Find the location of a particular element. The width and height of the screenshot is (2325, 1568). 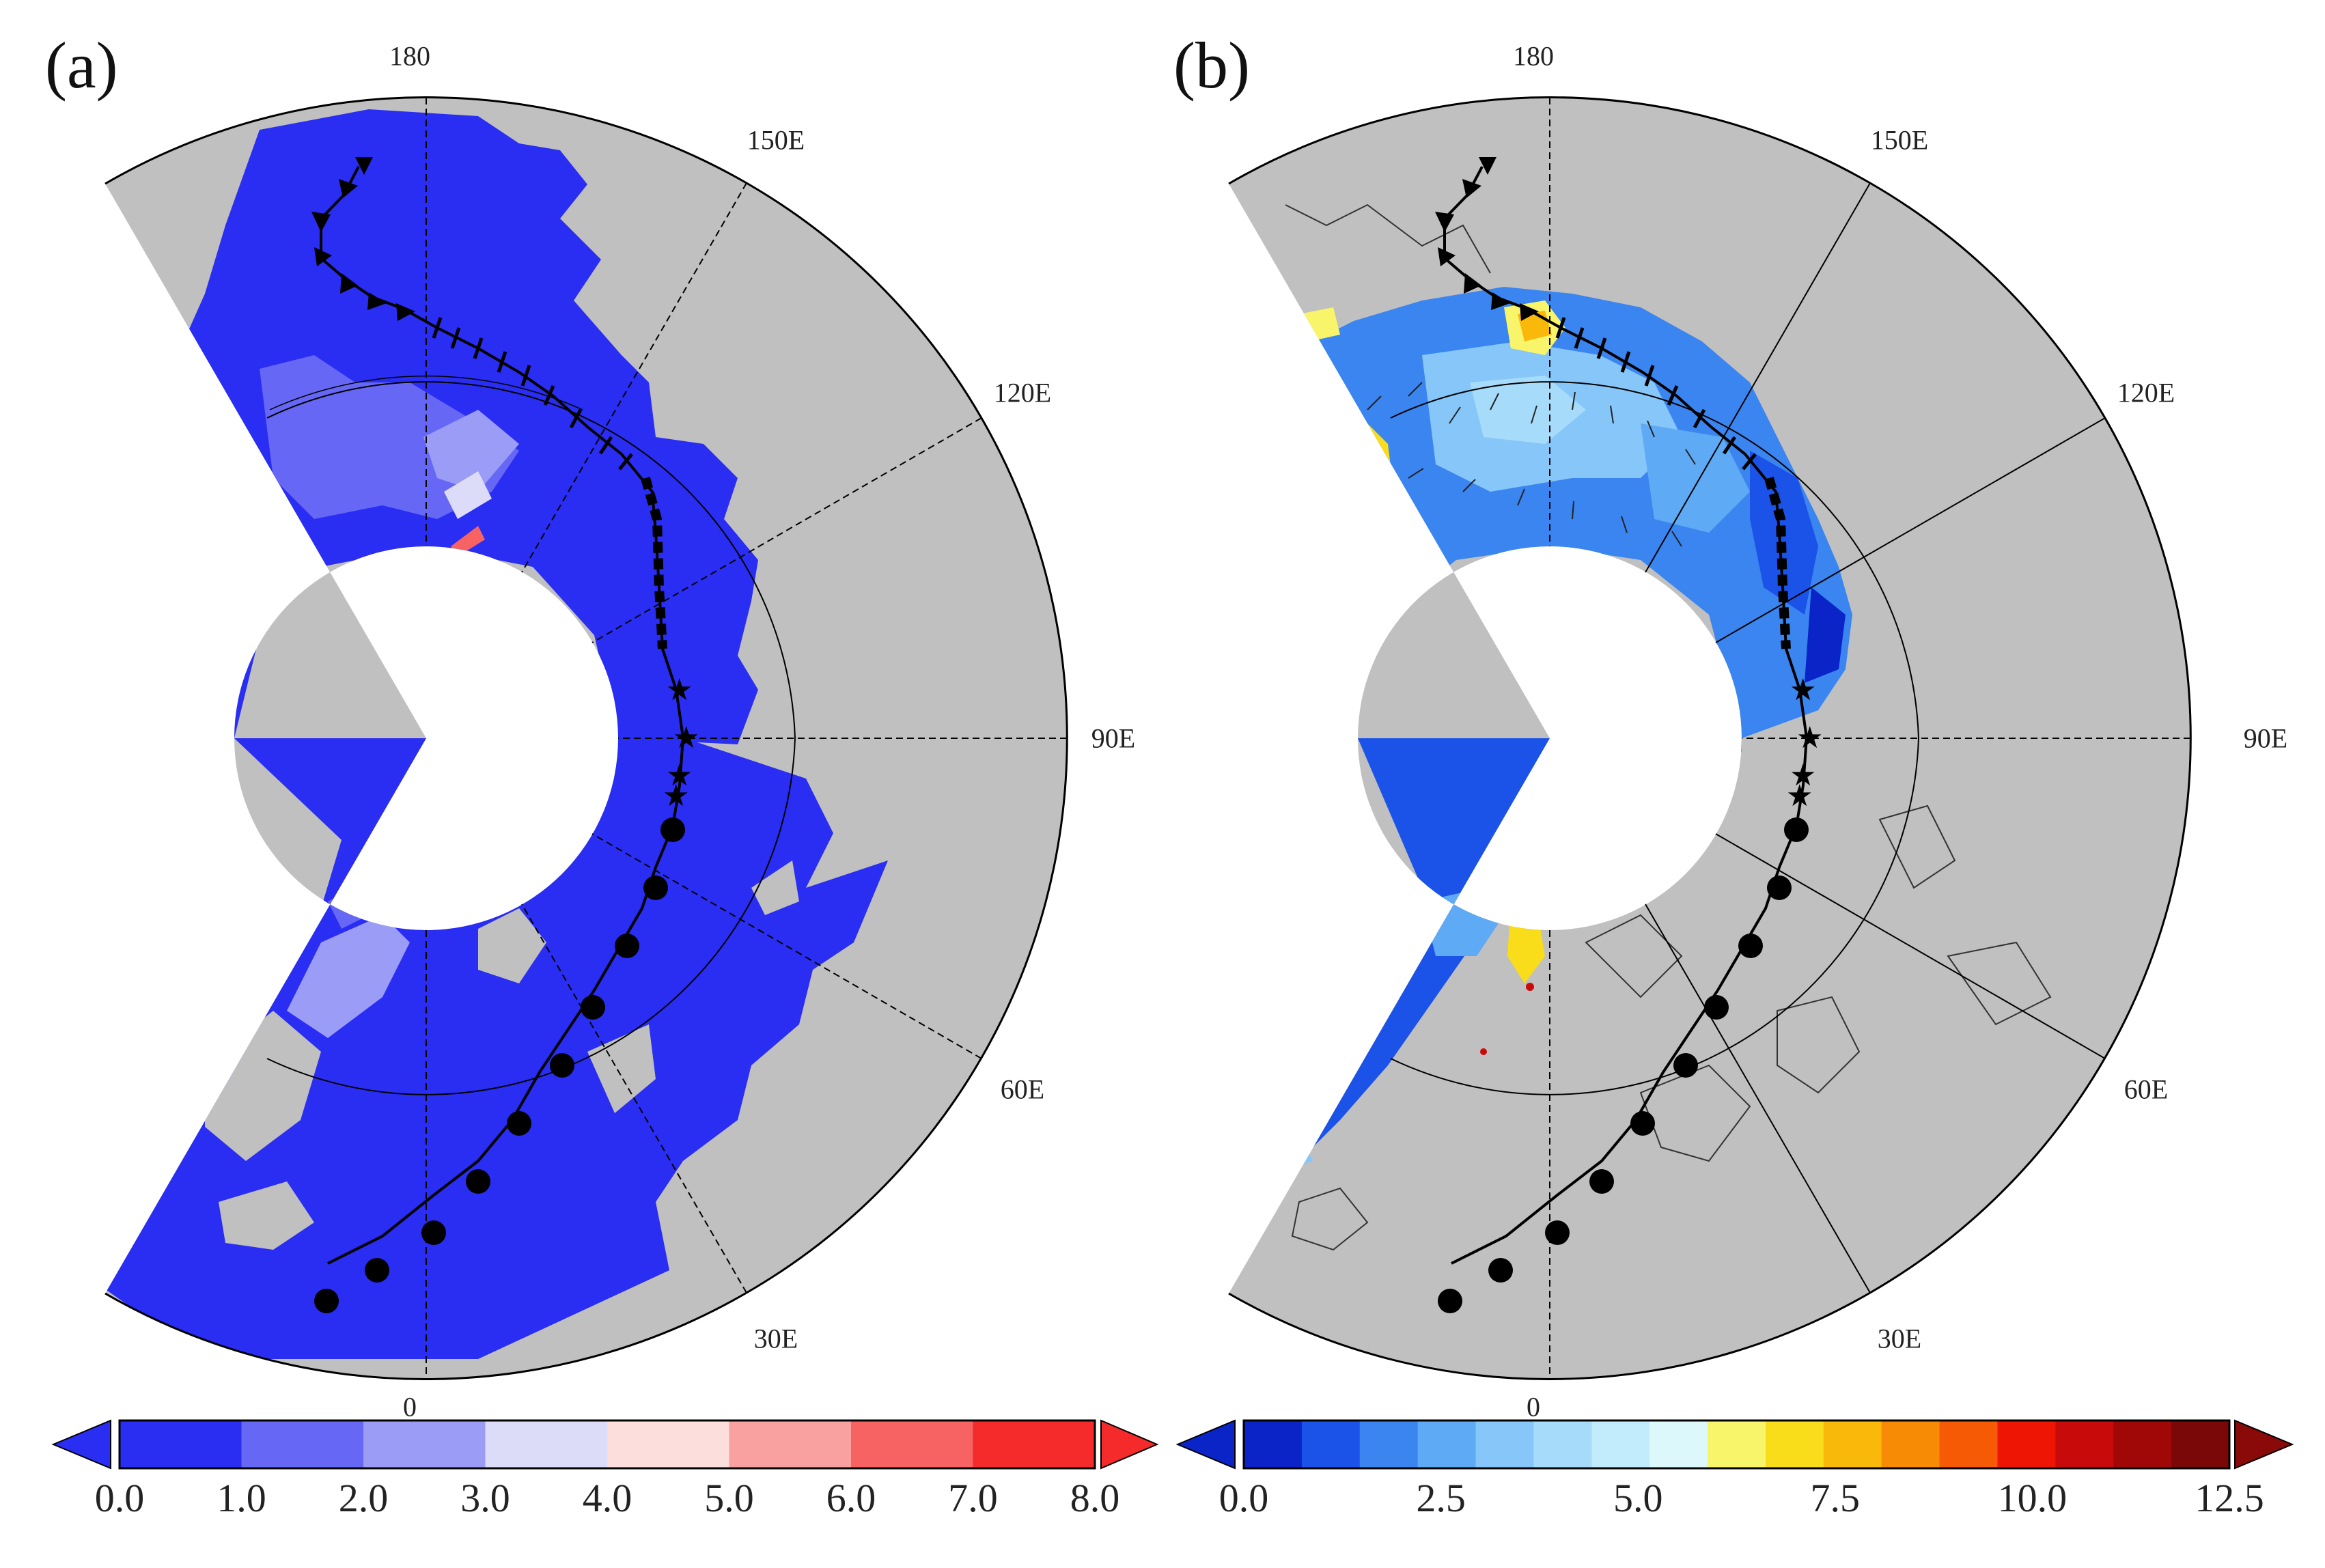

panel-label: (a) is located at coordinates (81, 65).